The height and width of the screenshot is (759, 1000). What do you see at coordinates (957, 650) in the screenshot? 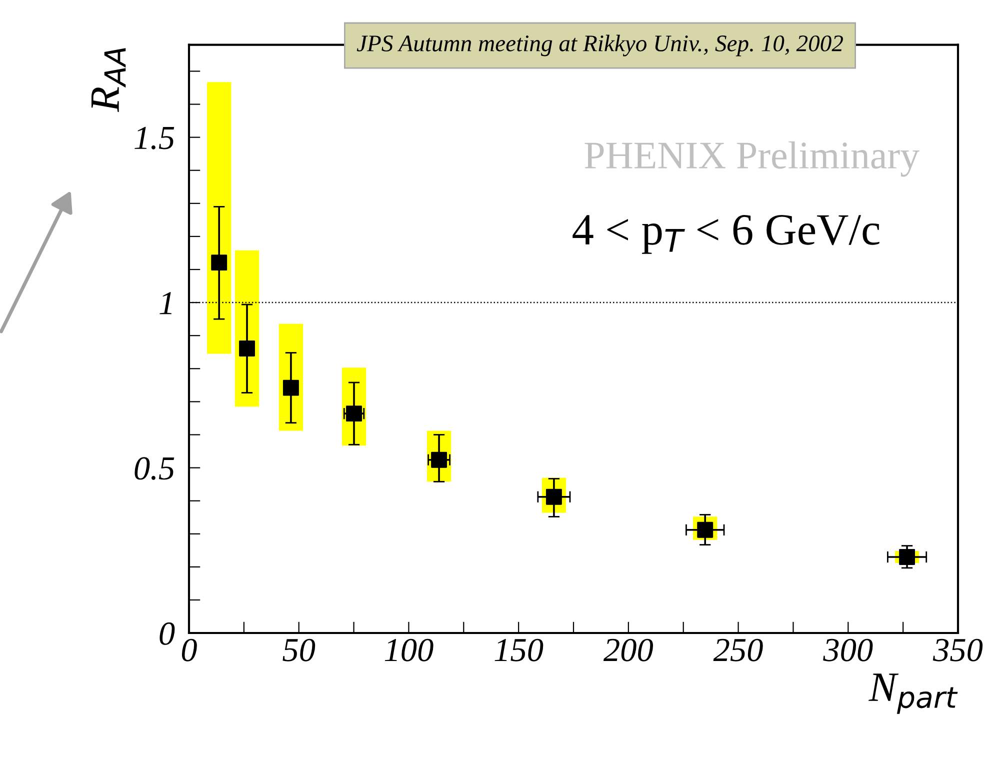
I see `x-tick-label: 350` at bounding box center [957, 650].